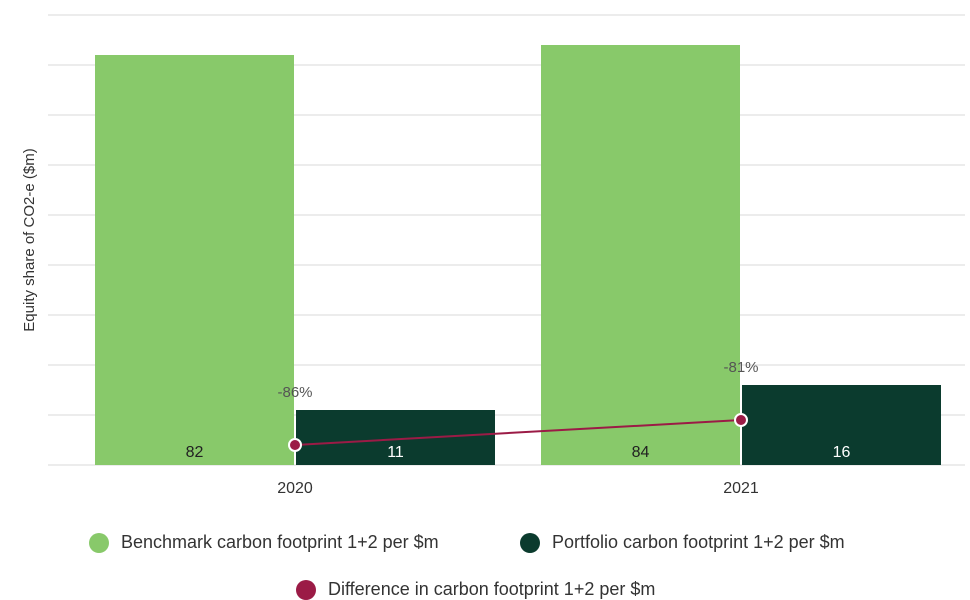  I want to click on x-tick-label: 2020, so click(295, 488).